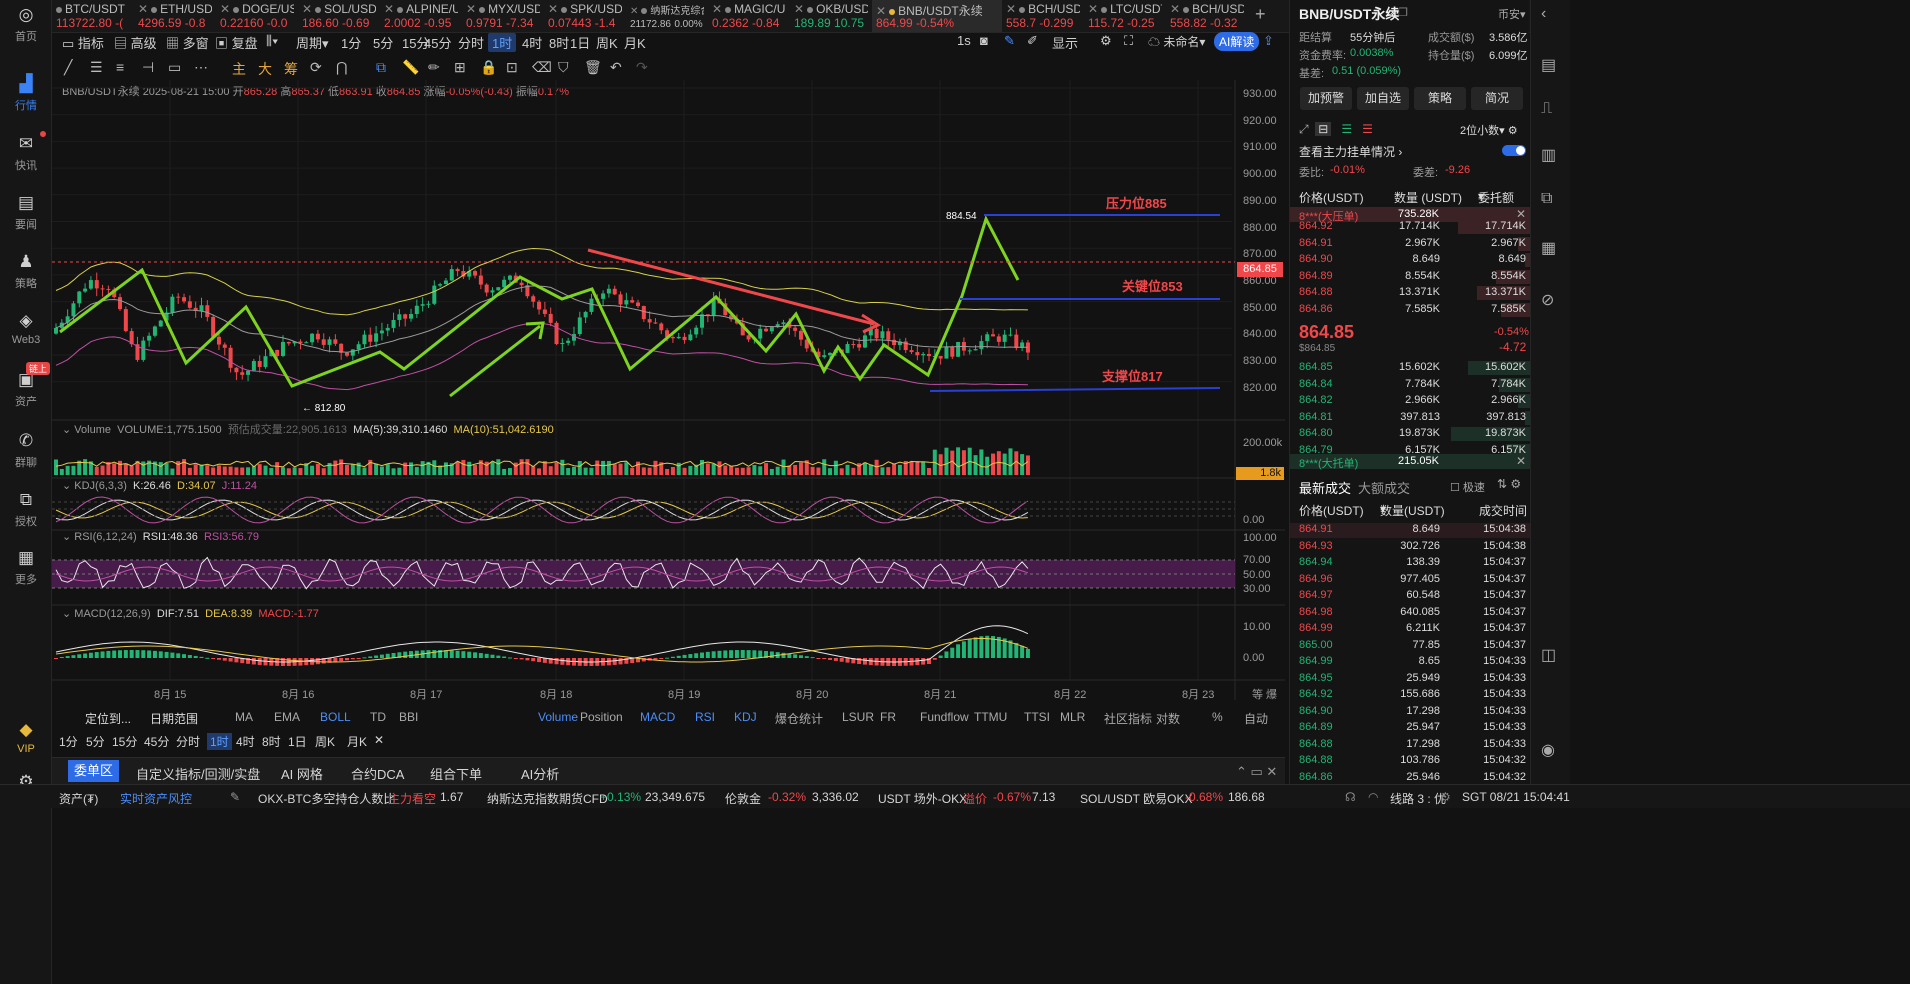 The height and width of the screenshot is (984, 1910). Describe the element at coordinates (120, 67) in the screenshot. I see `parallel-lines-icon: ≡` at that location.